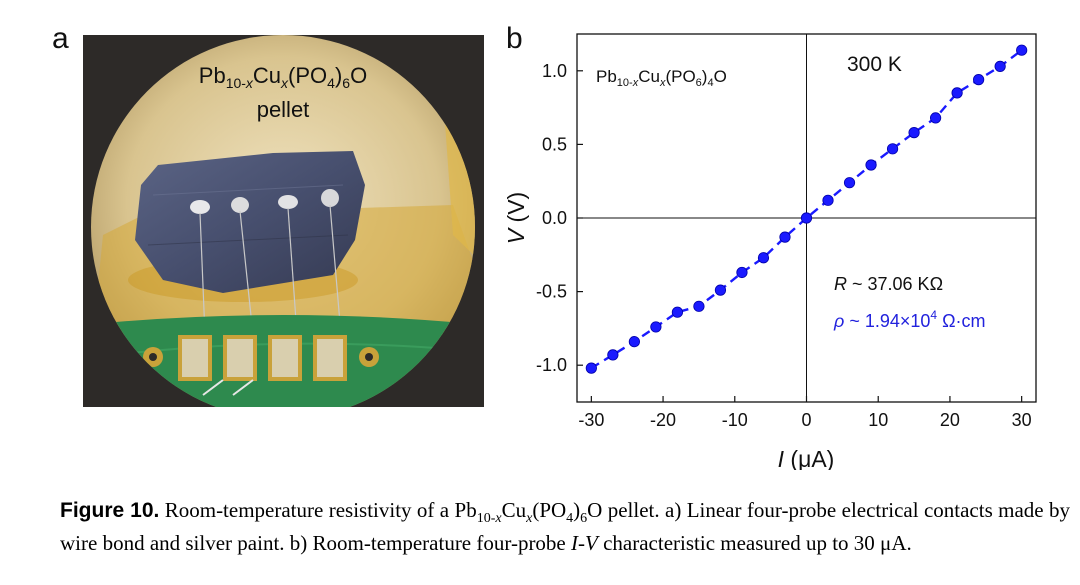 The image size is (1080, 585). What do you see at coordinates (806, 420) in the screenshot?
I see `x-tick-label: 0` at bounding box center [806, 420].